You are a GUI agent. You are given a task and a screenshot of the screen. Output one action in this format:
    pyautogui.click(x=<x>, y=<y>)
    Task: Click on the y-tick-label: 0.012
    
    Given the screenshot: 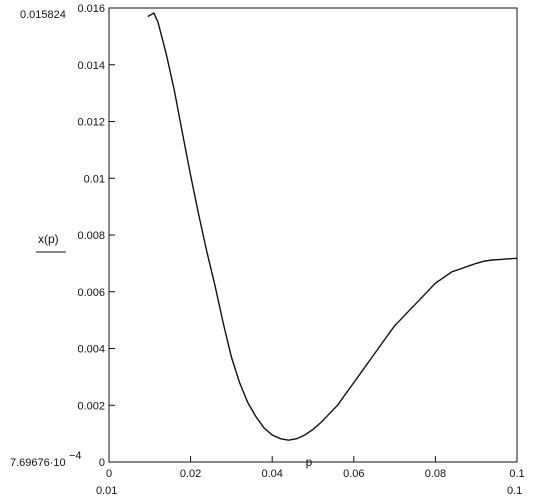 What is the action you would take?
    pyautogui.click(x=91, y=123)
    